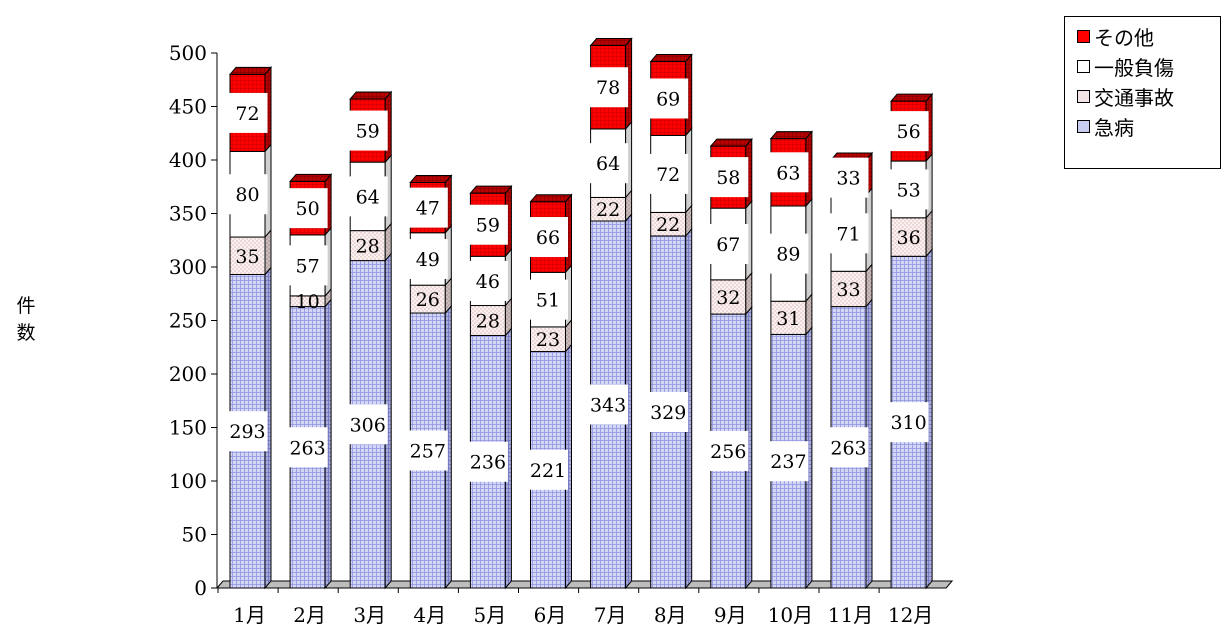 Image resolution: width=1231 pixels, height=634 pixels. Describe the element at coordinates (188, 267) in the screenshot. I see `y-tick-label: 300` at that location.